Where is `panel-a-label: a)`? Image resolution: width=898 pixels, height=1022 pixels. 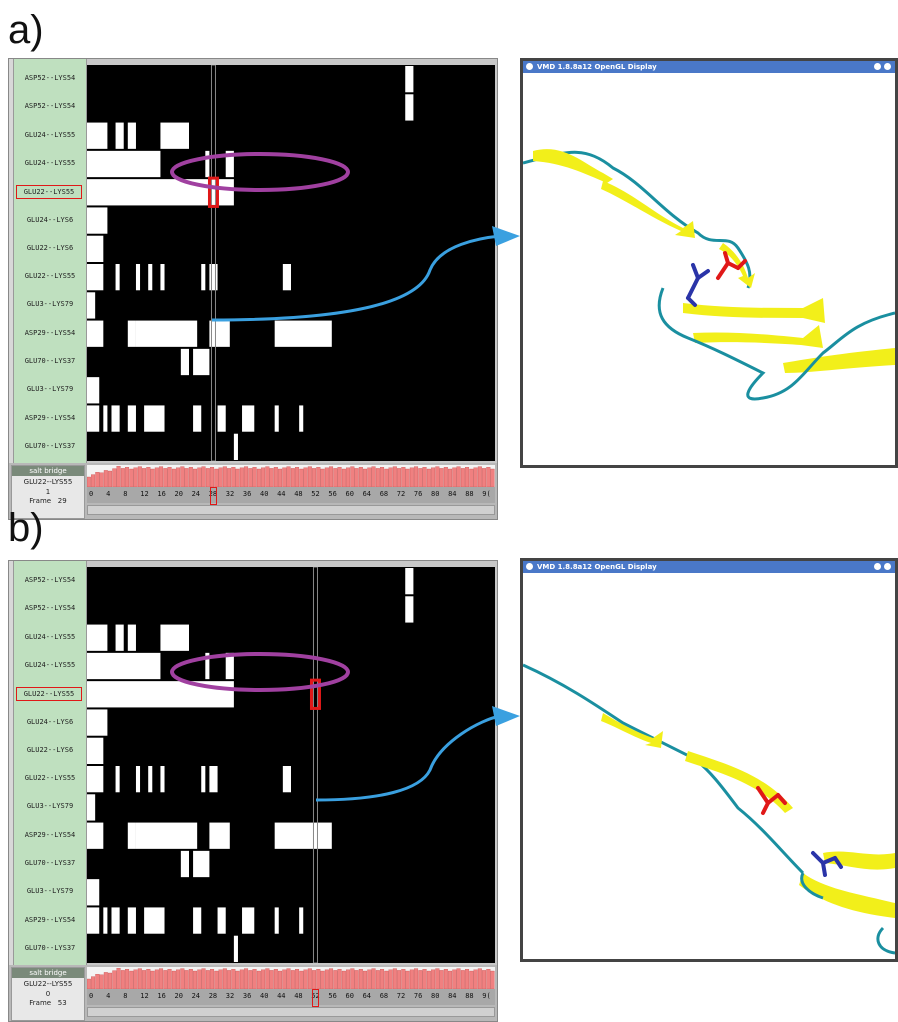
panel-a-label: a) is located at coordinates (26, 30).